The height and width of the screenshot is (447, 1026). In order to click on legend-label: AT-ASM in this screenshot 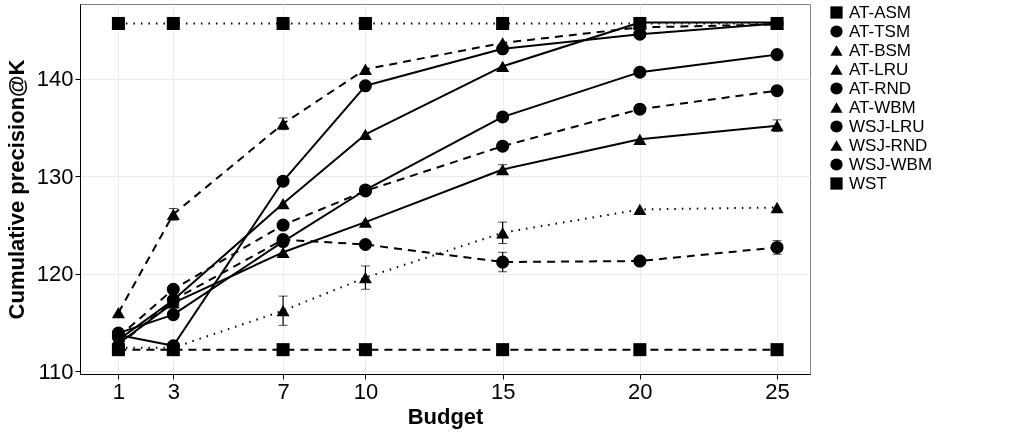, I will do `click(880, 12)`.